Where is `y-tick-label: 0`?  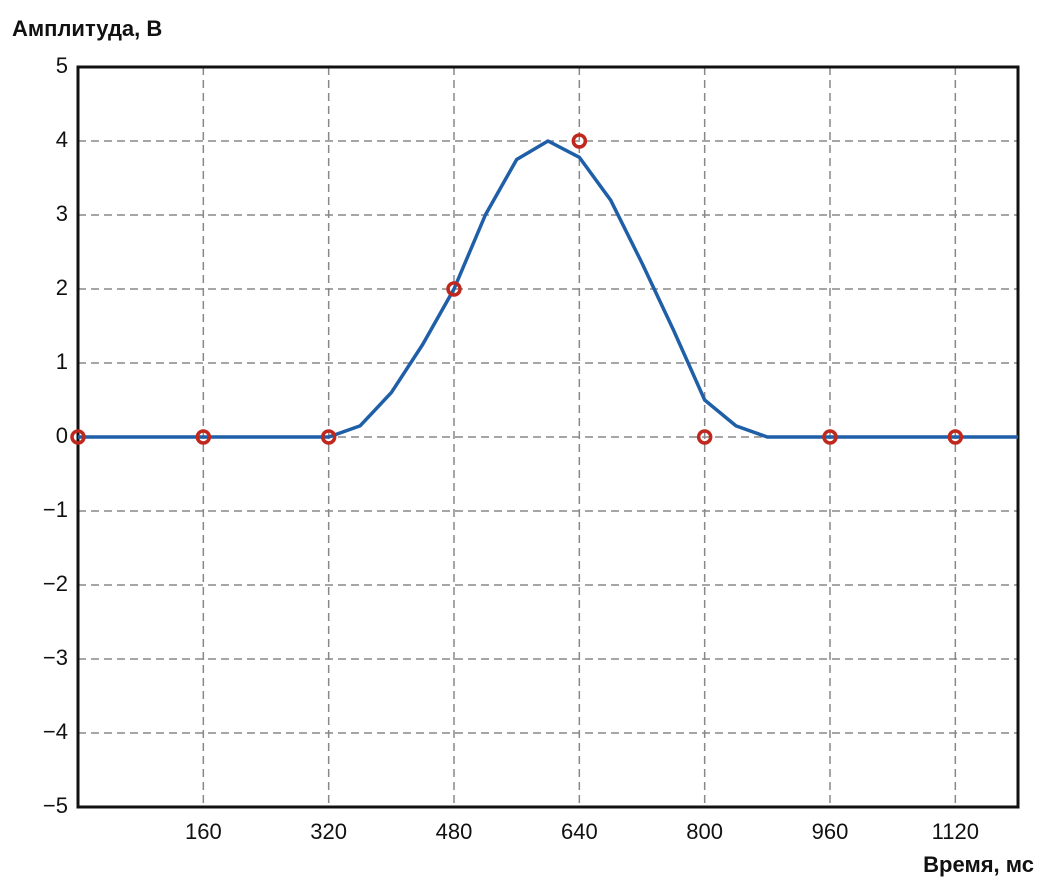 y-tick-label: 0 is located at coordinates (62, 435).